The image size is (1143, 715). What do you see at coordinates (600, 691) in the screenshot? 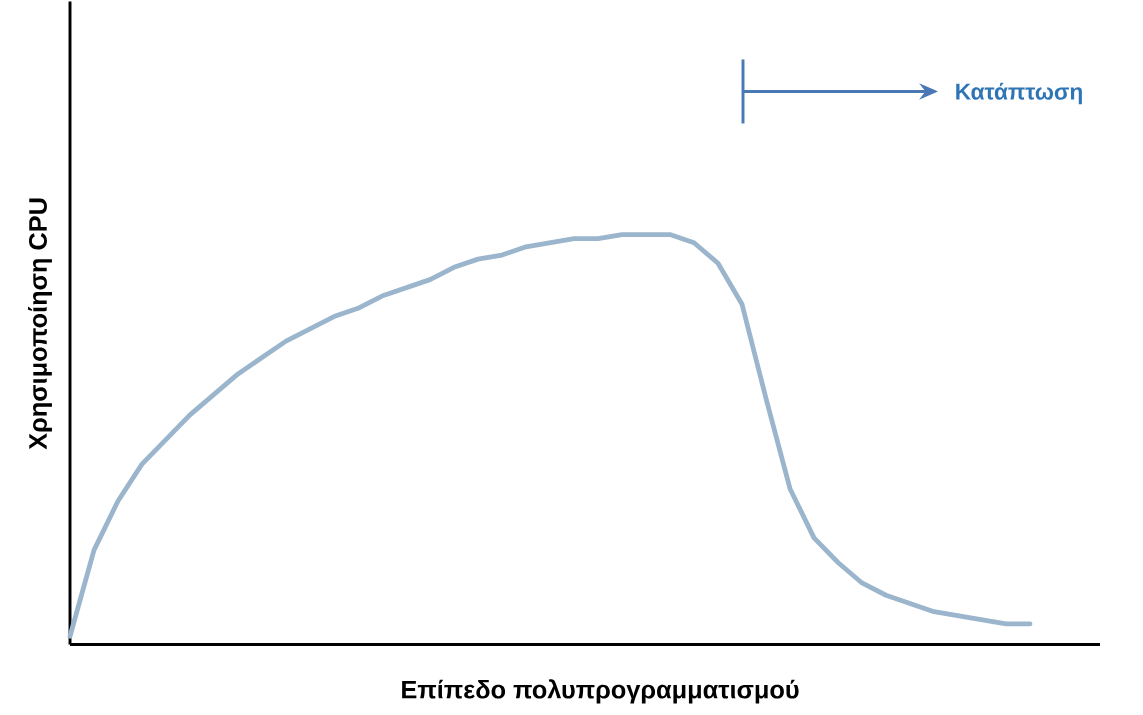
I see `x-axis-title: Επίπεδο πολυπρογραμματισμού` at bounding box center [600, 691].